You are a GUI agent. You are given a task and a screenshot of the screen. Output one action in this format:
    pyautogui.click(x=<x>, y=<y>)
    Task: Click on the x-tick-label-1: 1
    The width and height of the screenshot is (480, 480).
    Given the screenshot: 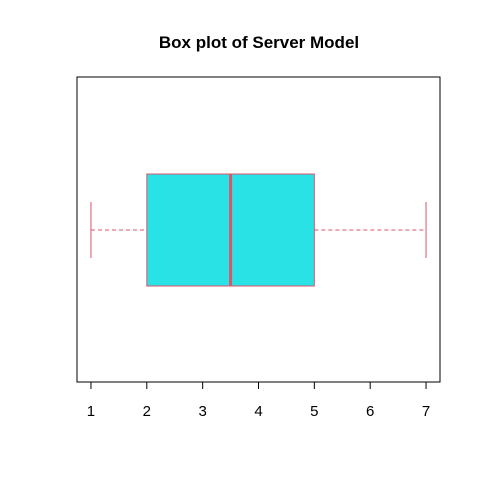 What is the action you would take?
    pyautogui.click(x=91, y=411)
    